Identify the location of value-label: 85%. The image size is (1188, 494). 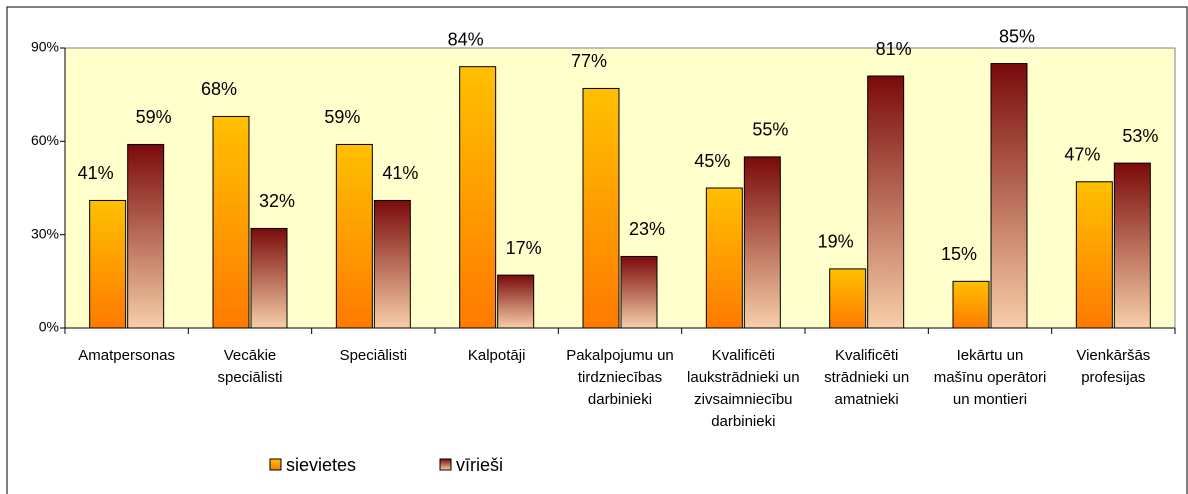
(1017, 36).